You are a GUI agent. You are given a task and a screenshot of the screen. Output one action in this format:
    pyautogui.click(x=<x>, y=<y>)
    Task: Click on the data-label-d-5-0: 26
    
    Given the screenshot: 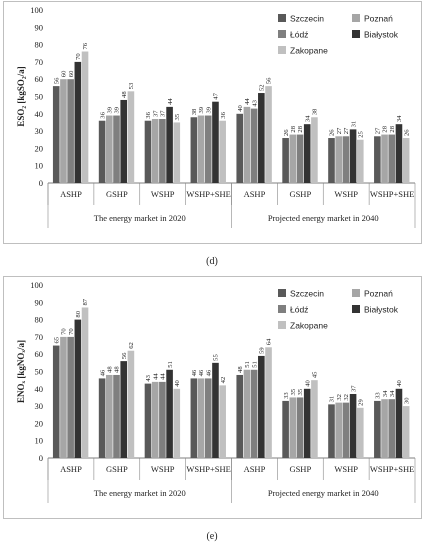 What is the action you would take?
    pyautogui.click(x=286, y=132)
    